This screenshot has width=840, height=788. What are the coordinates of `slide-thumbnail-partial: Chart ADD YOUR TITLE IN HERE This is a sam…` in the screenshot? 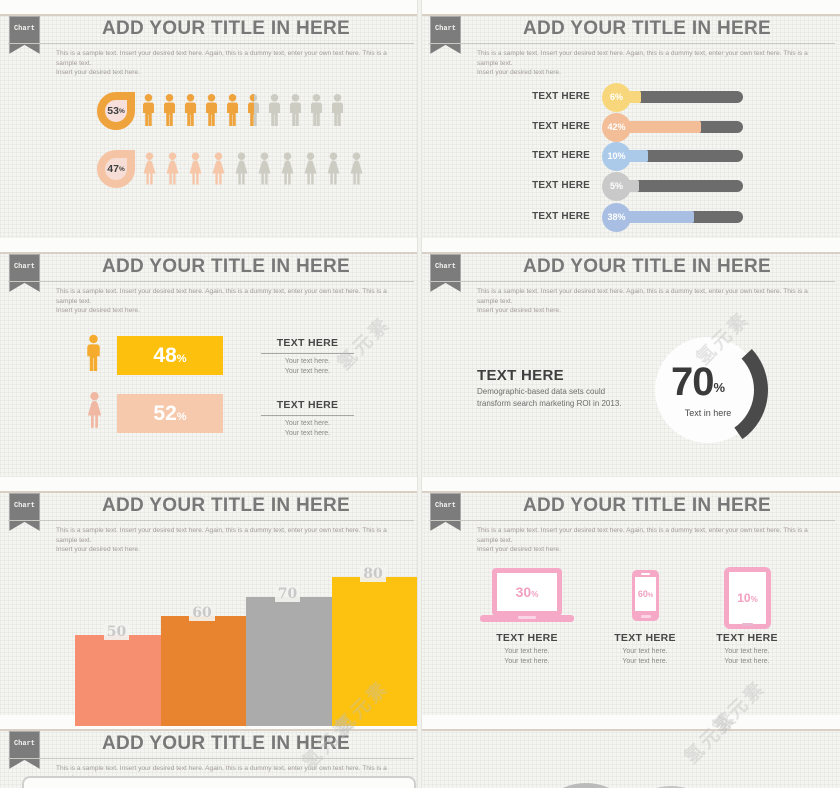 It's located at (209, 751).